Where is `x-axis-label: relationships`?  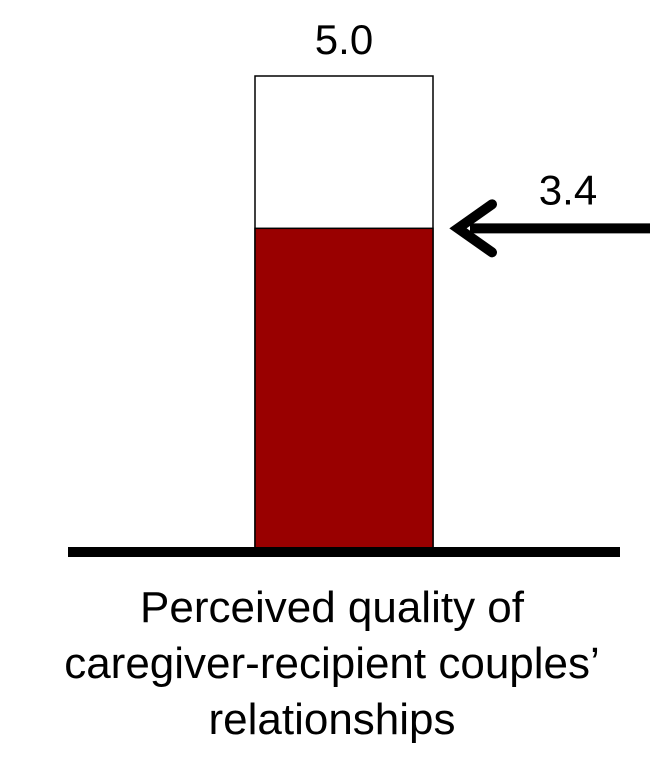 x-axis-label: relationships is located at coordinates (331, 719).